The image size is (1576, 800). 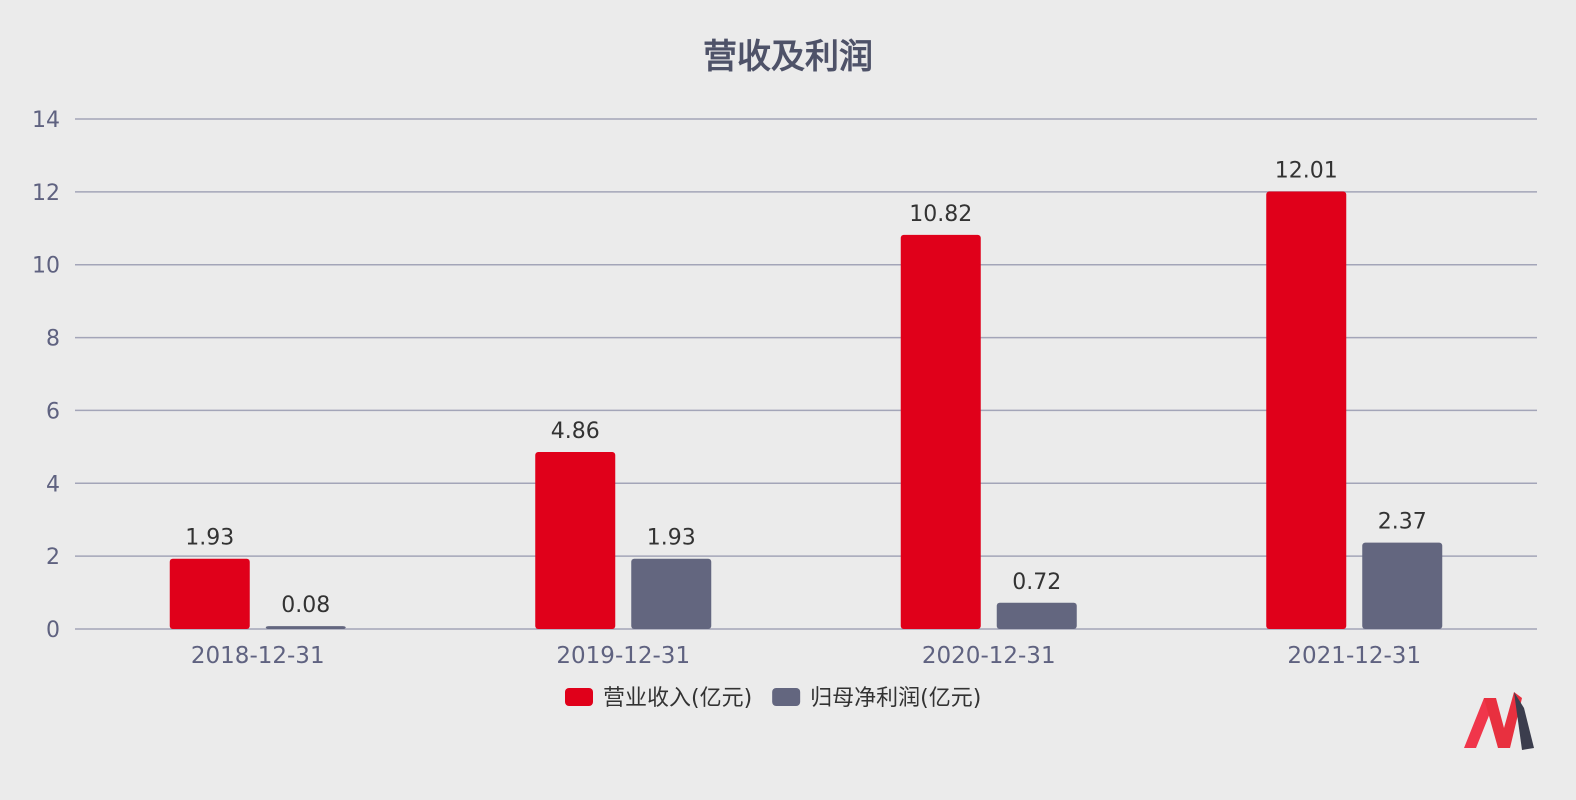 I want to click on legend: 营业收入(亿元) 归母净利润(亿元), so click(x=773, y=698).